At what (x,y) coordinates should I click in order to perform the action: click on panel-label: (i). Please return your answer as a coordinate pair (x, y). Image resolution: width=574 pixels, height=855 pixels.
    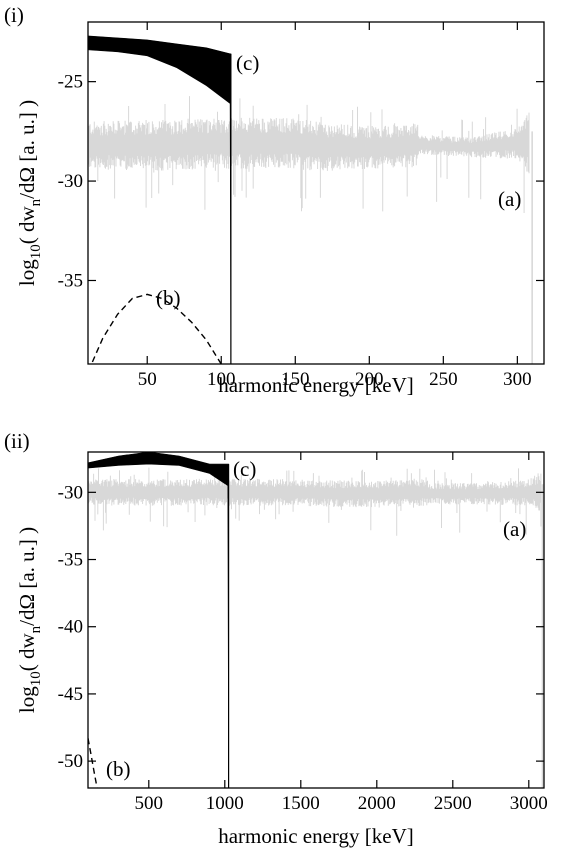
    Looking at the image, I should click on (14, 15).